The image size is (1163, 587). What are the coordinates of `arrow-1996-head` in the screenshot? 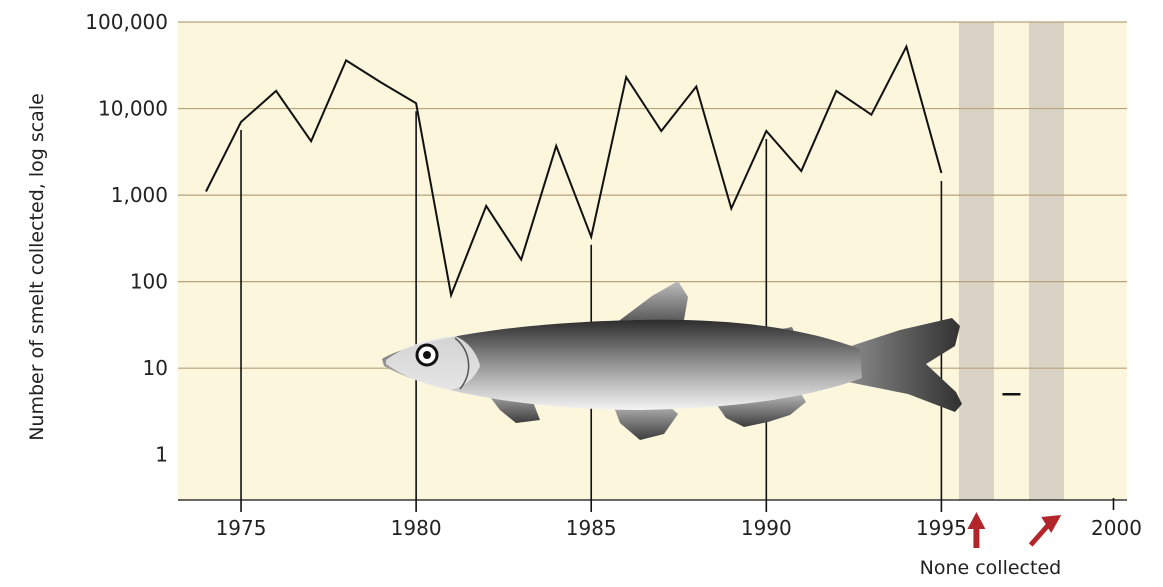 It's located at (976, 520).